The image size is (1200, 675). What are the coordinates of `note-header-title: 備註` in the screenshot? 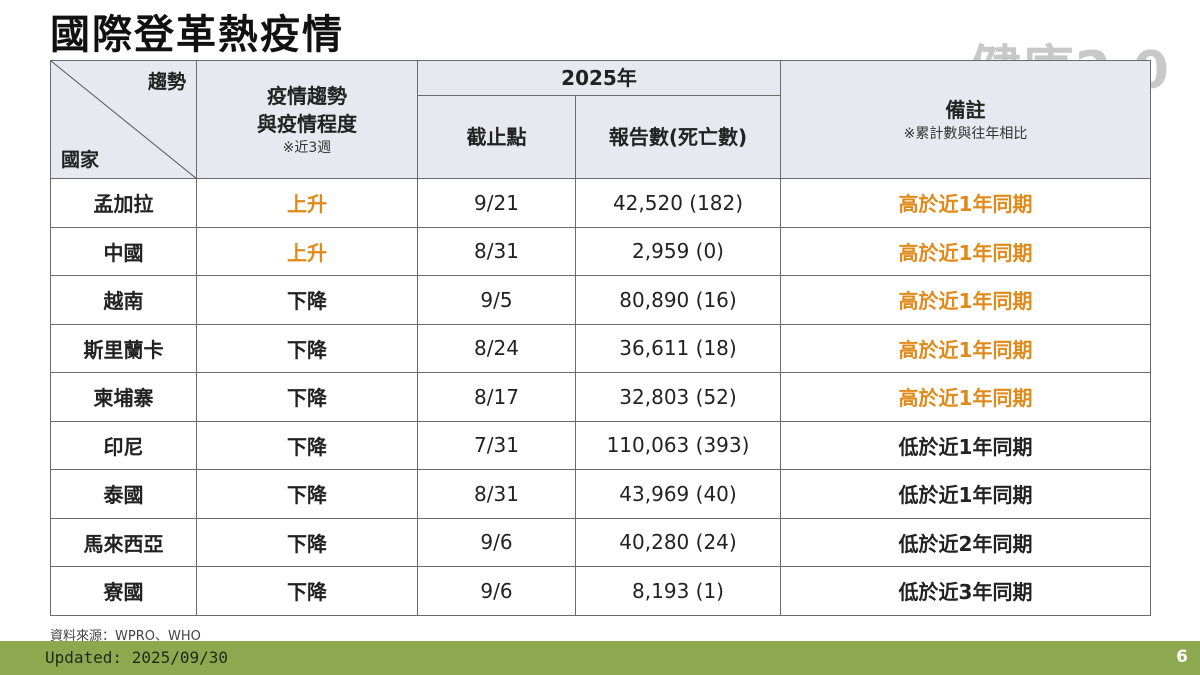 It's located at (965, 109).